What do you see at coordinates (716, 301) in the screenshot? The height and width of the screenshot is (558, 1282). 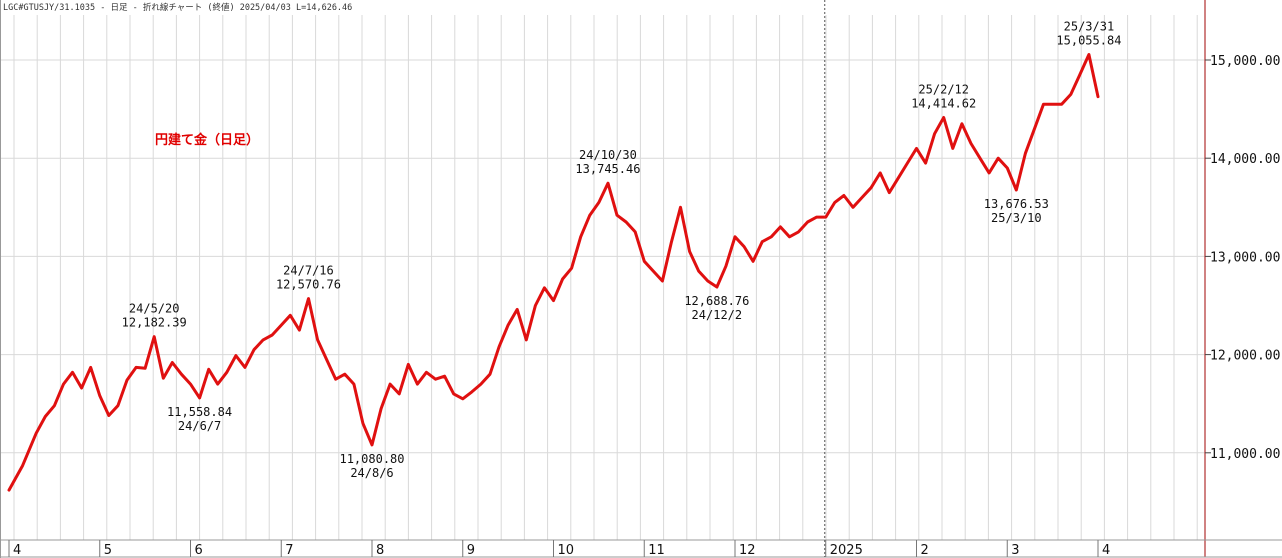 I see `annotation-label: 12,688.76` at bounding box center [716, 301].